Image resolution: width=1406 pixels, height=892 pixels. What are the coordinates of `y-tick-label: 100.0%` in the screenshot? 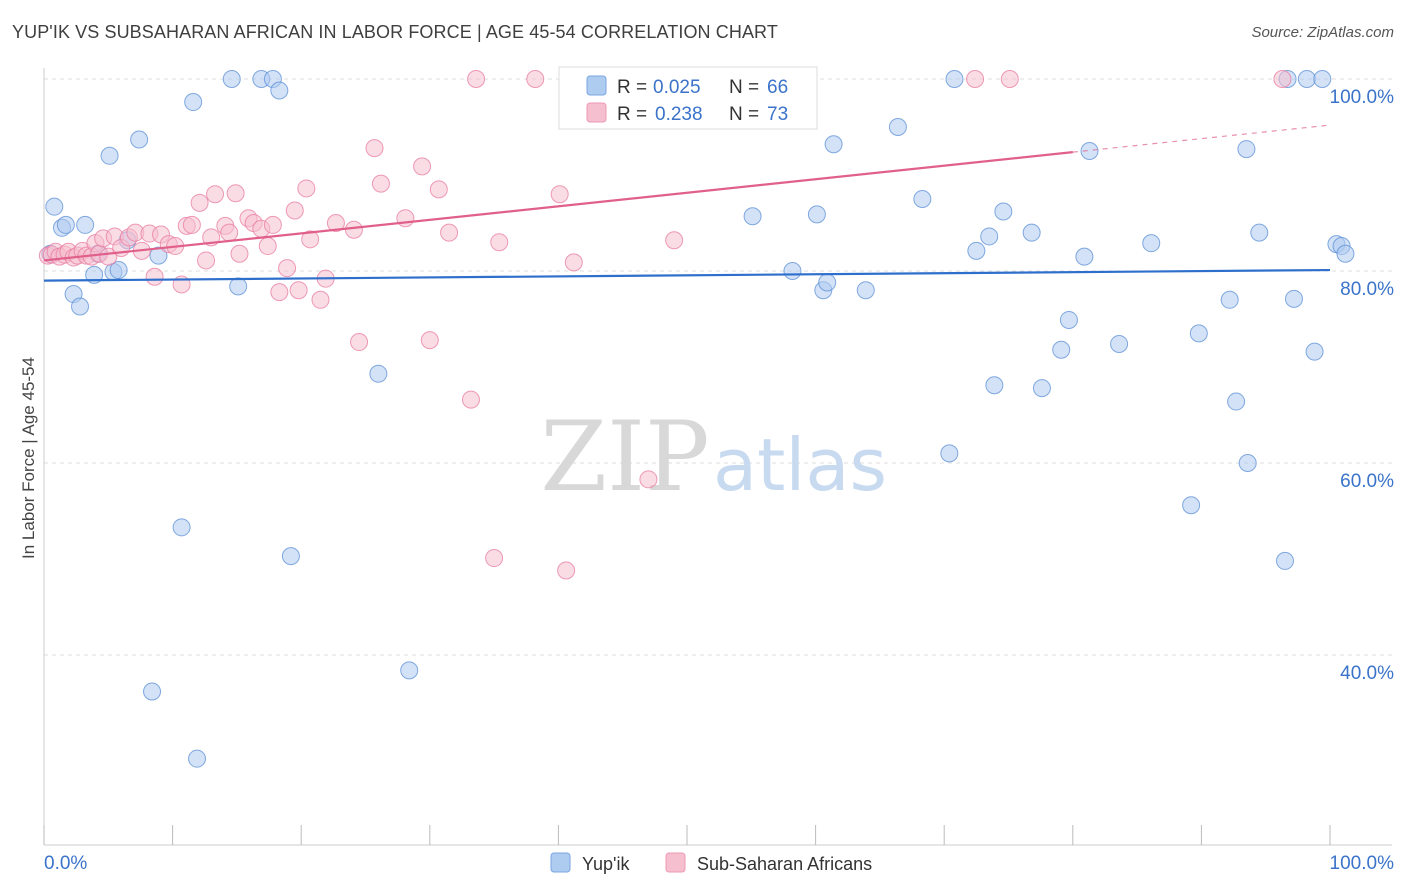 It's located at (1362, 97).